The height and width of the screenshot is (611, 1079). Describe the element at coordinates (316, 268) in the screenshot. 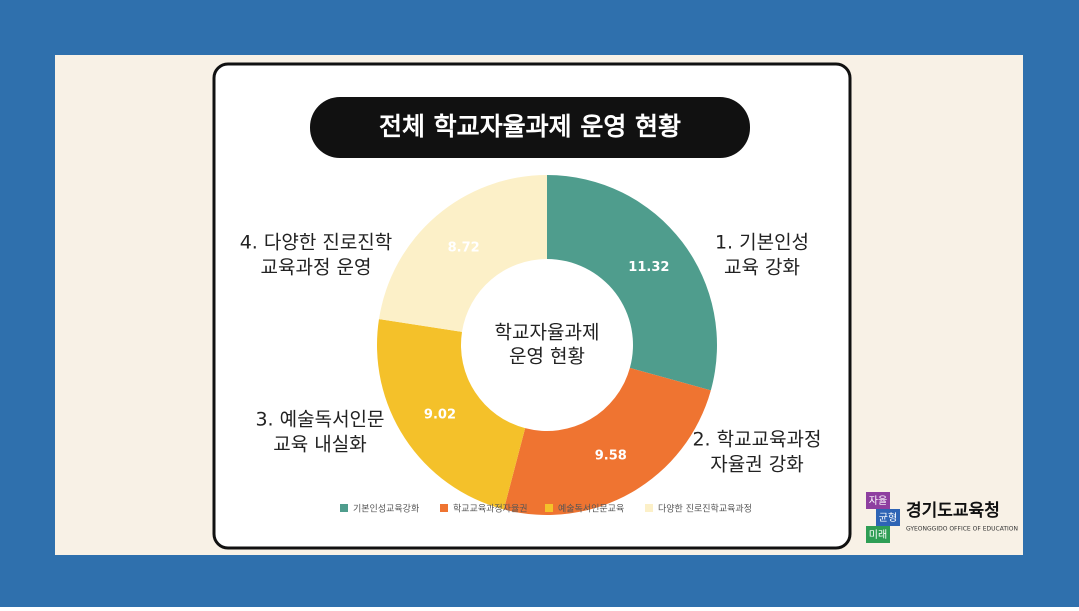

I see `annotation: 교육과정 운영` at that location.